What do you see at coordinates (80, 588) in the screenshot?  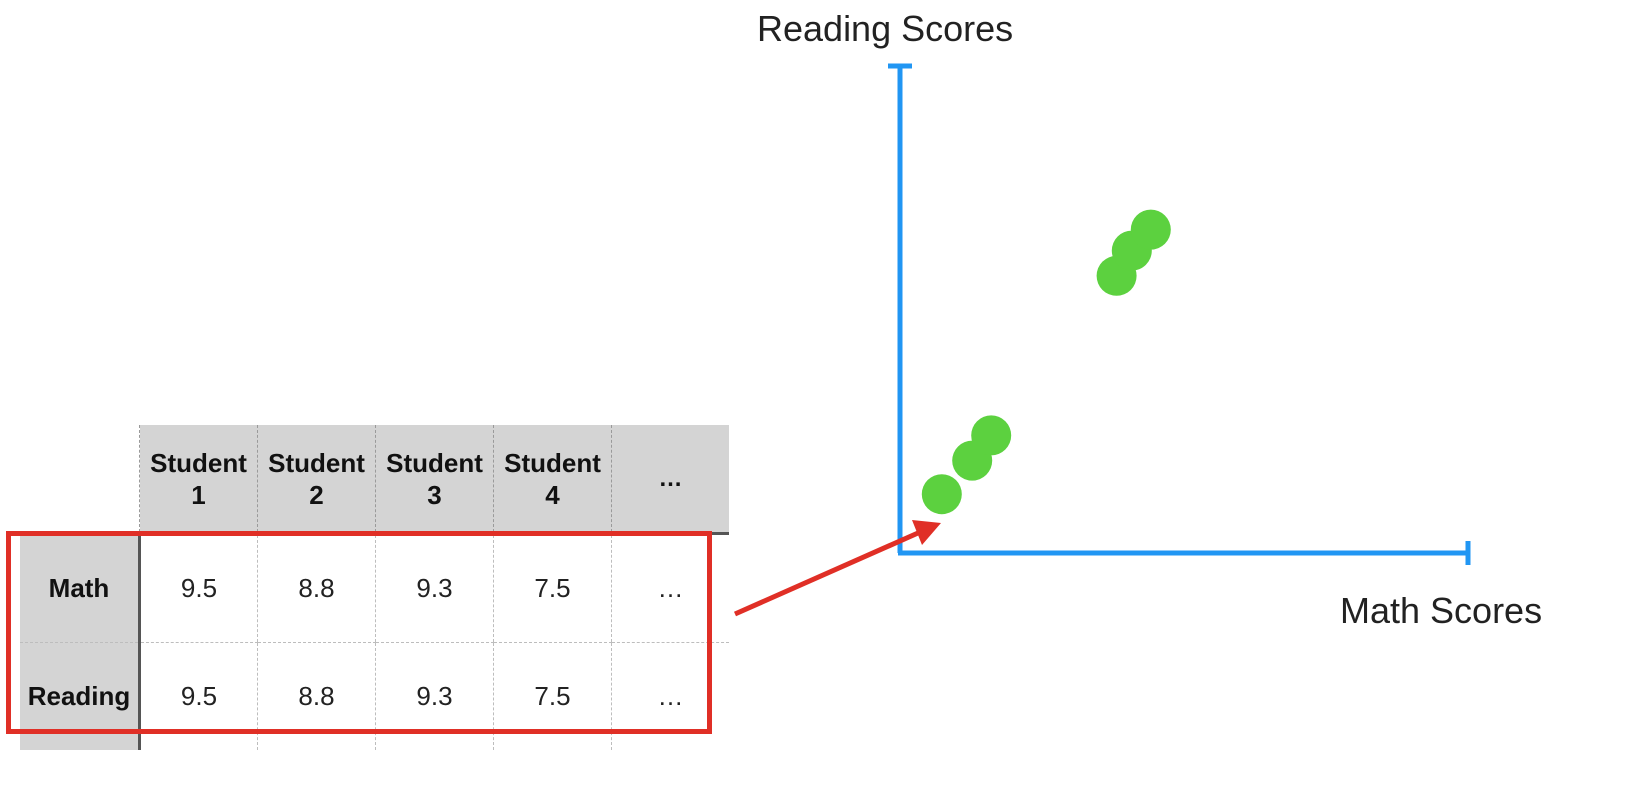 I see `row-header-math: Math` at bounding box center [80, 588].